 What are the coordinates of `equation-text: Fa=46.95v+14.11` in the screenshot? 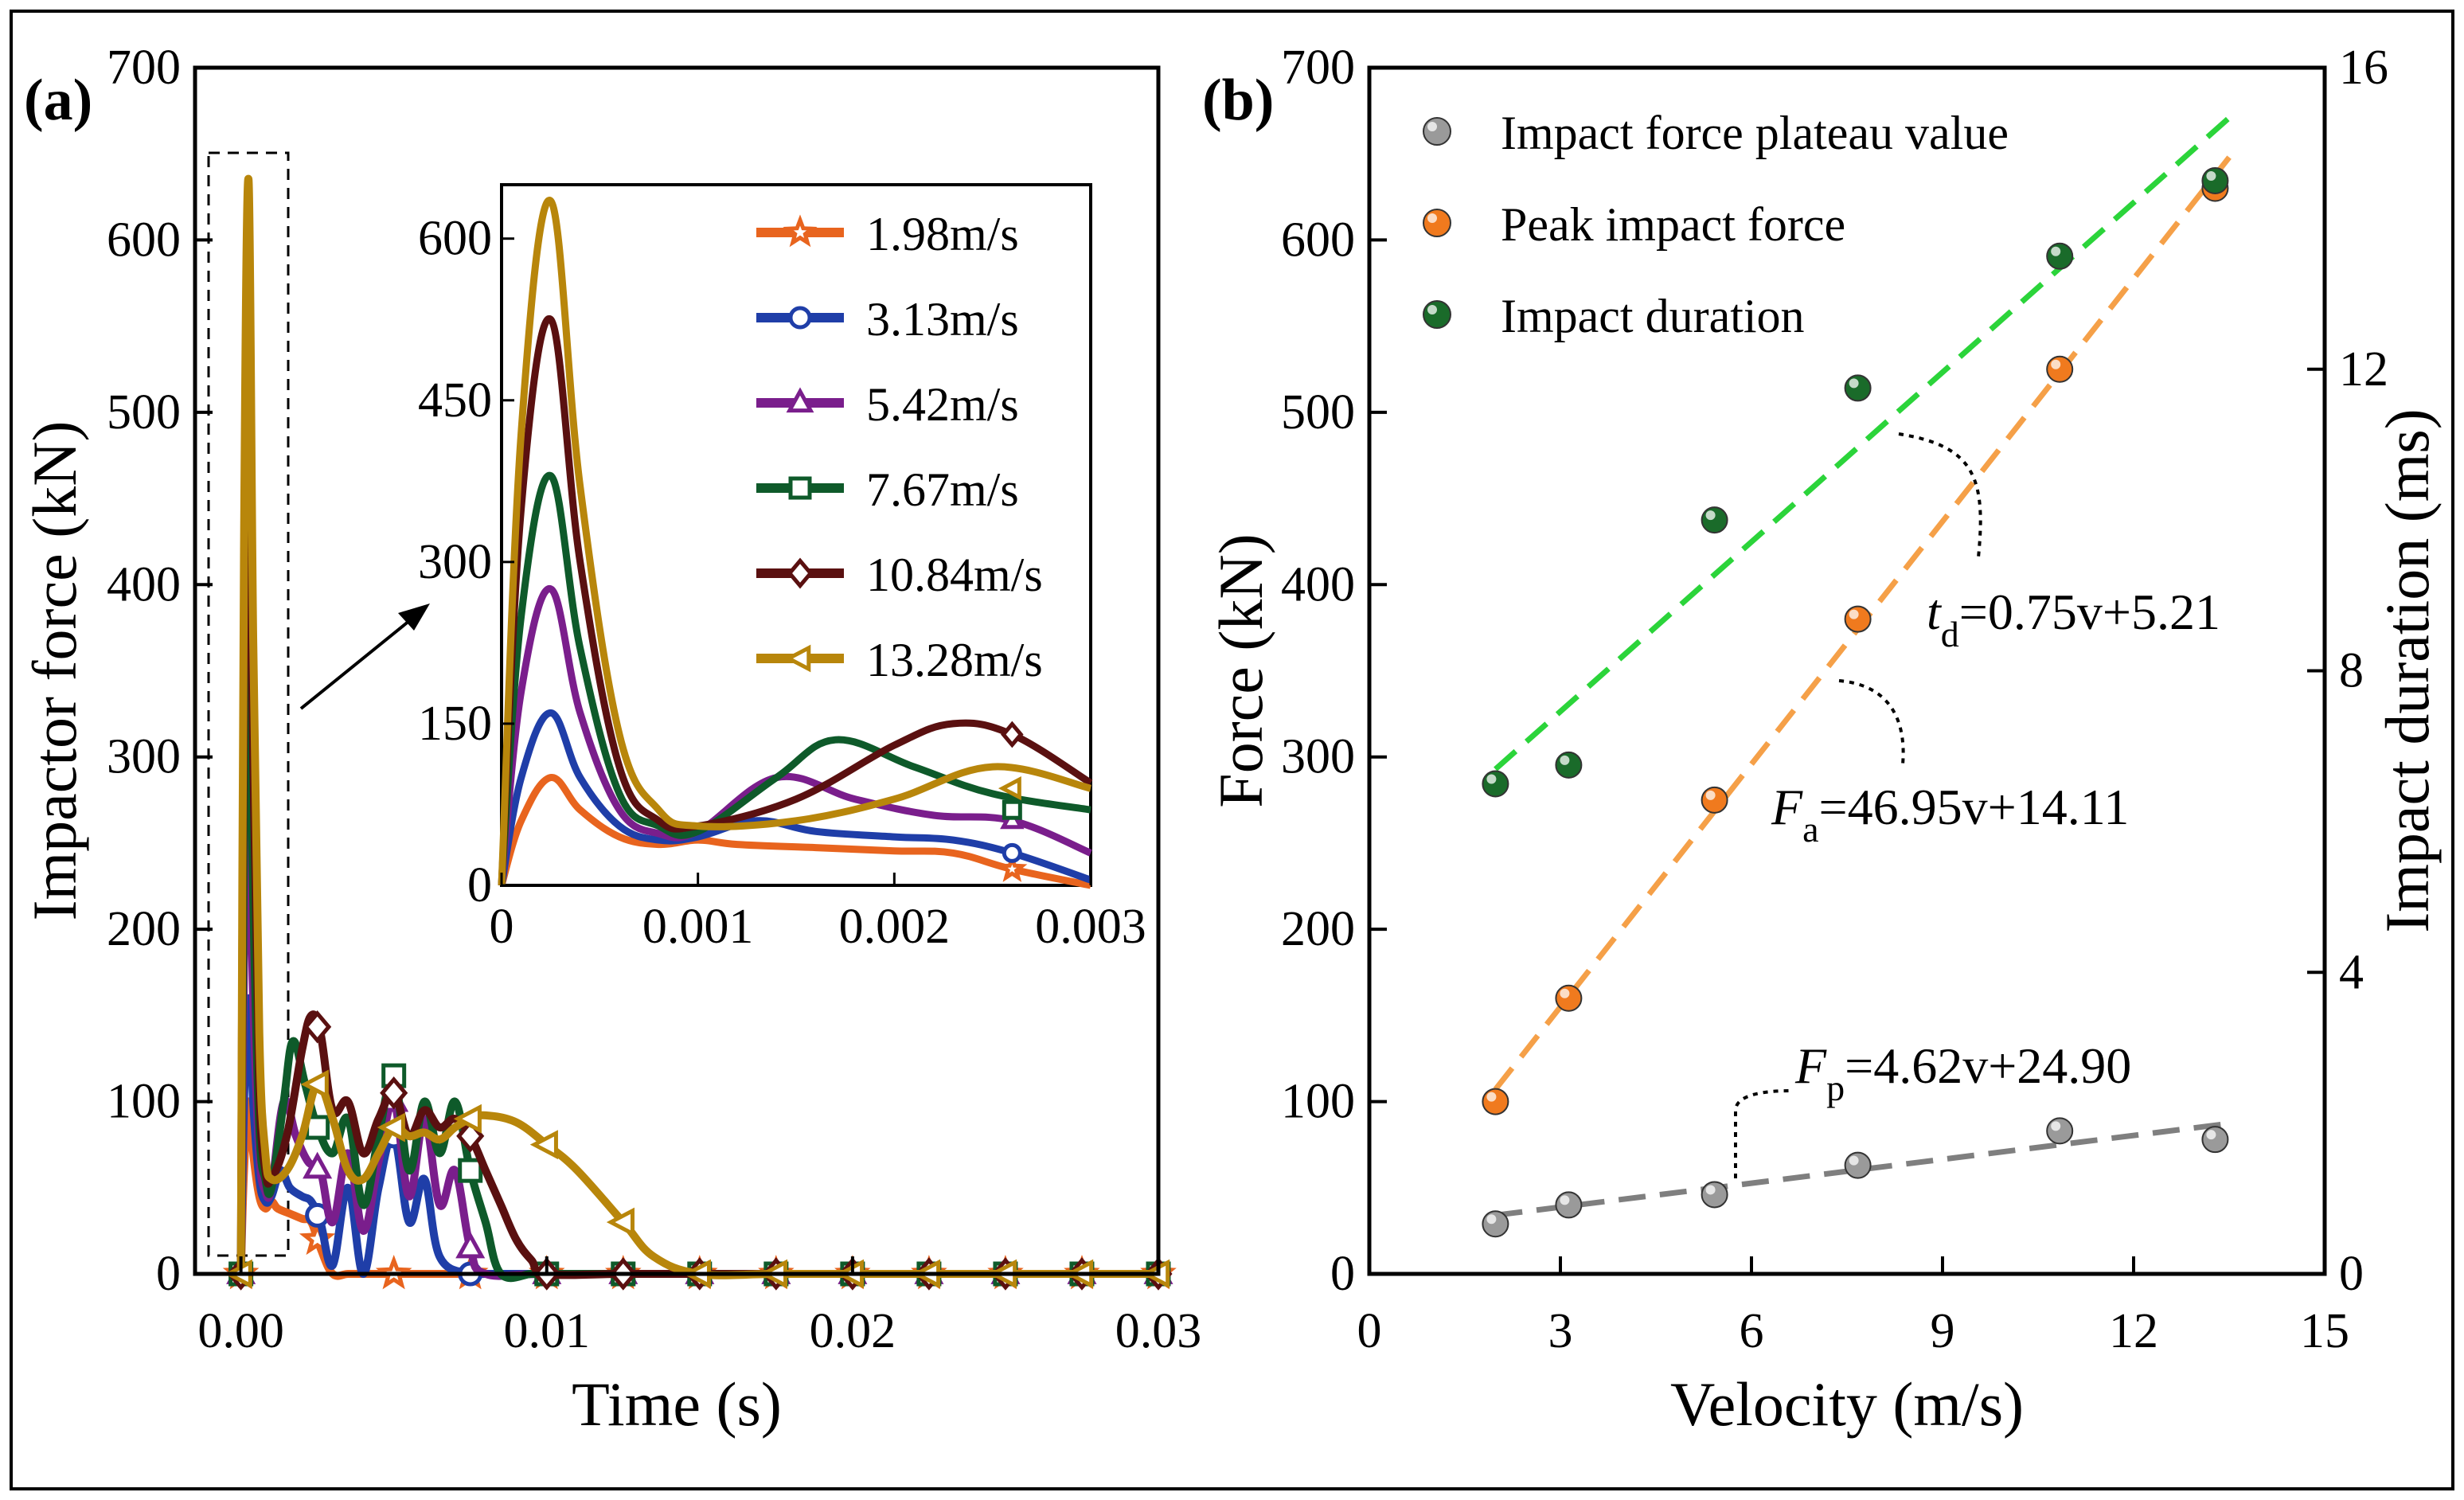 It's located at (1950, 815).